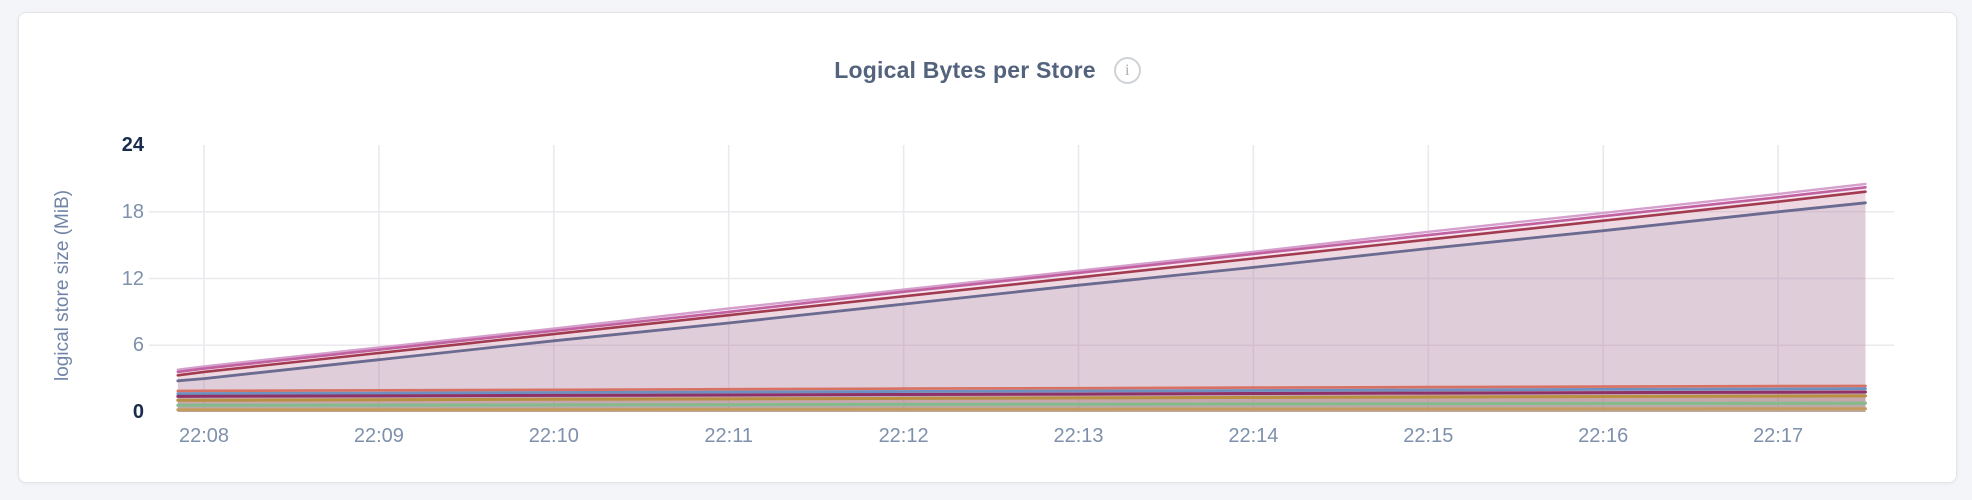  Describe the element at coordinates (903, 436) in the screenshot. I see `x-tick-label: 22:12` at that location.